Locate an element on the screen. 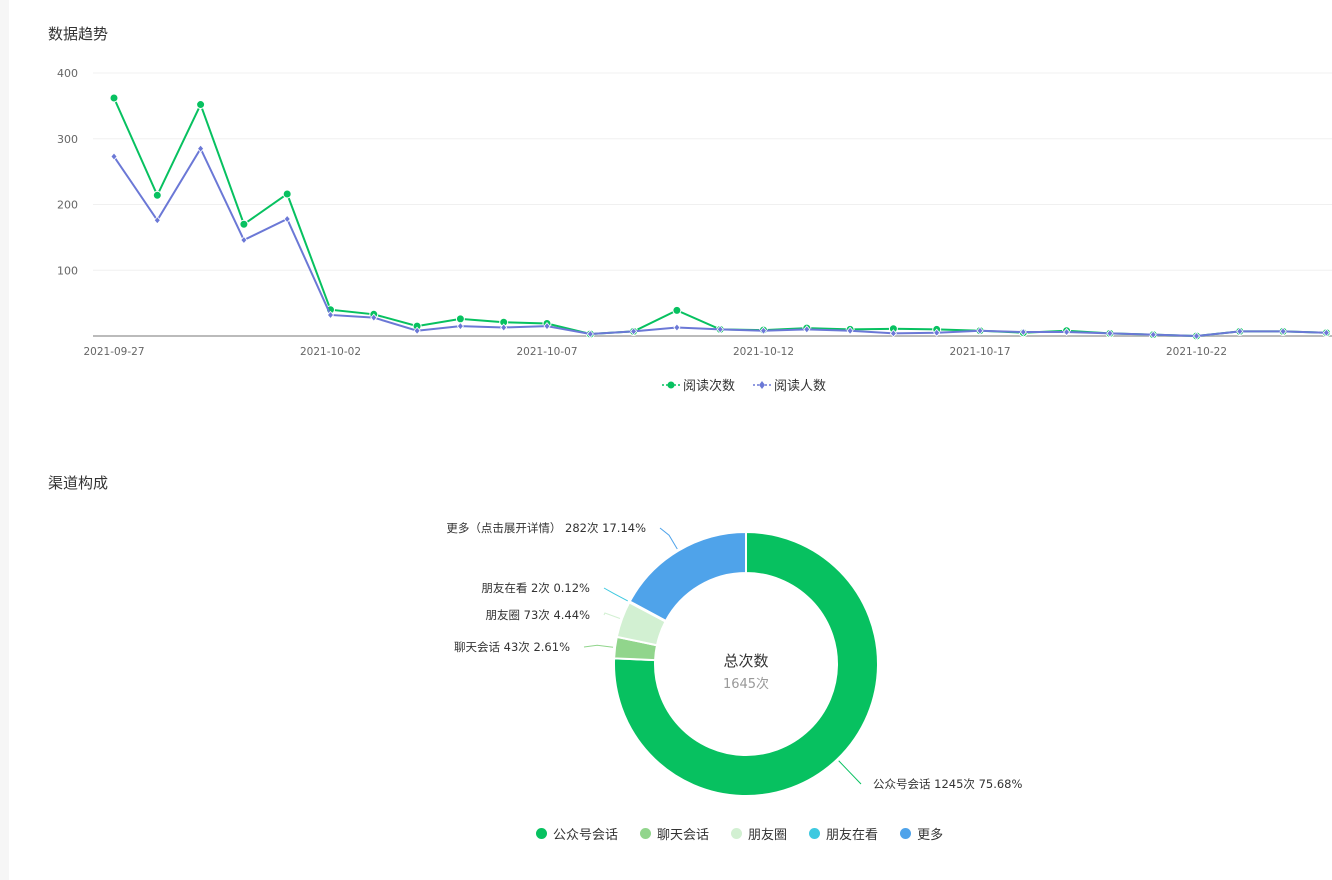 The image size is (1332, 880). trend-legend: 阅读次数 阅读人数 is located at coordinates (753, 384).